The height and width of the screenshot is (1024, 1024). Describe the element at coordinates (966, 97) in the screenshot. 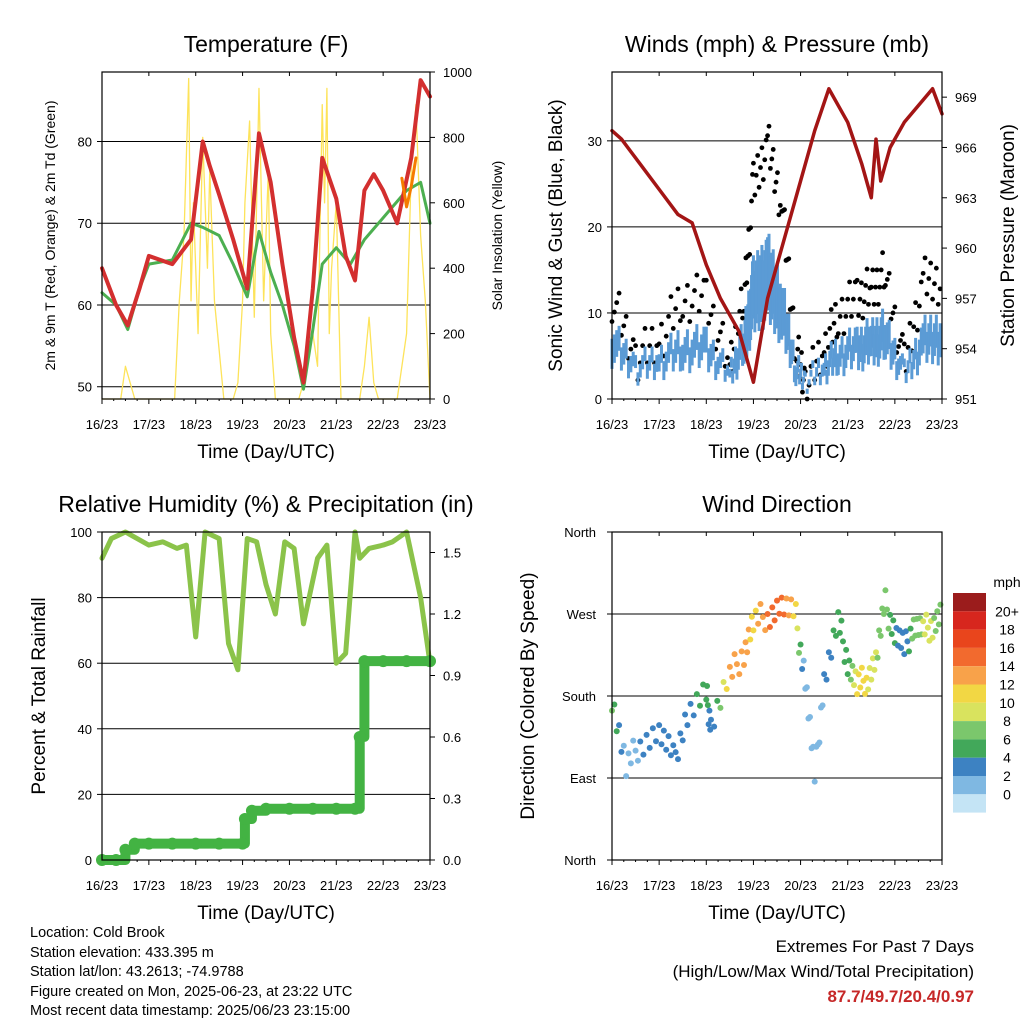

I see `y-right-tick-label: 969` at that location.